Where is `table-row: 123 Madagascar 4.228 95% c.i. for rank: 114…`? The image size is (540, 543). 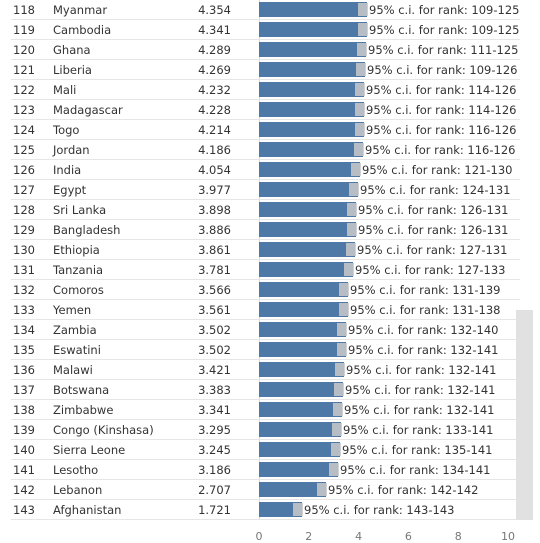
table-row: 123 Madagascar 4.228 95% c.i. for rank: 114… is located at coordinates (260, 110).